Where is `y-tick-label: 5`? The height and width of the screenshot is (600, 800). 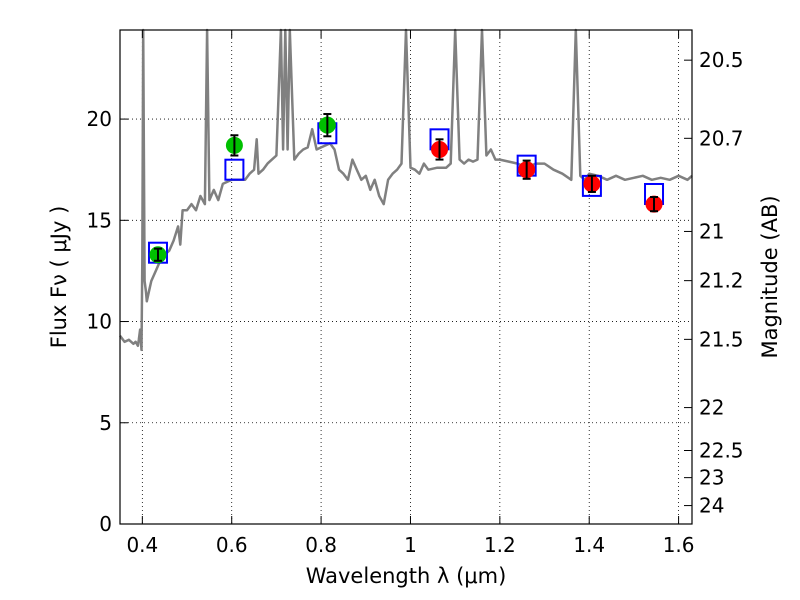 y-tick-label: 5 is located at coordinates (105, 423).